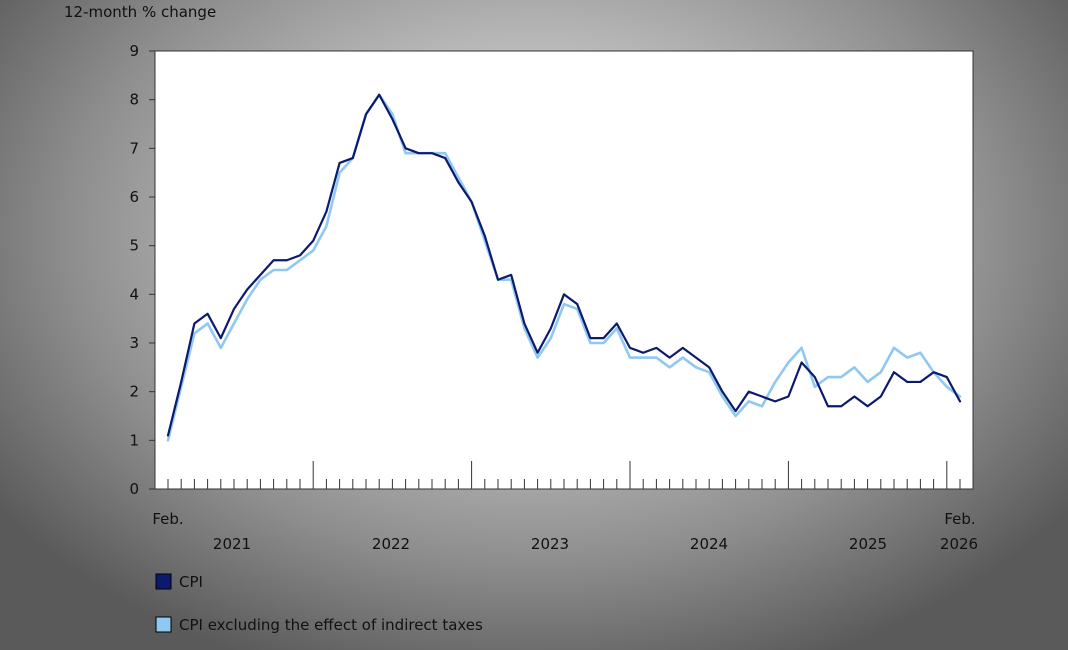 The width and height of the screenshot is (1068, 650). What do you see at coordinates (959, 544) in the screenshot?
I see `x-year-label-2026: 2026` at bounding box center [959, 544].